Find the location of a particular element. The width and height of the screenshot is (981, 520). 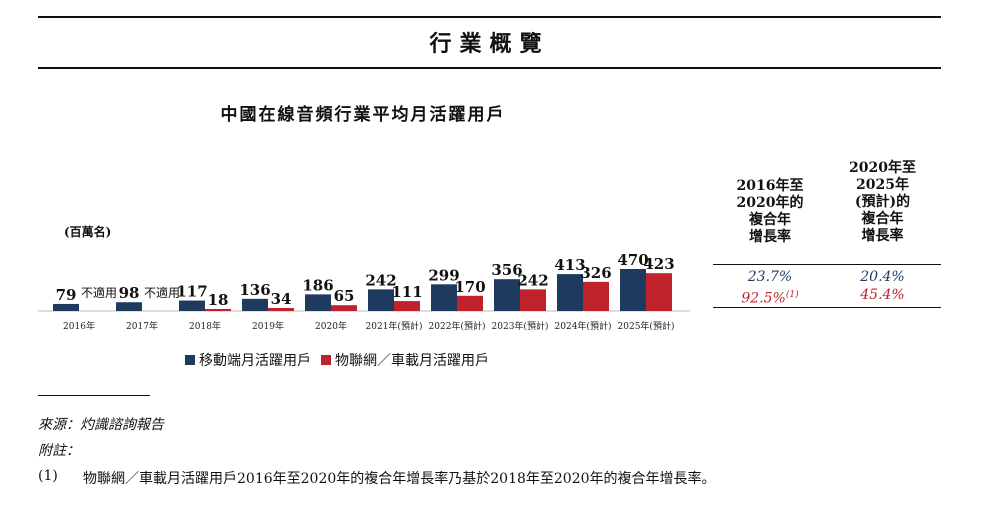

data-label: 79 is located at coordinates (66, 295).